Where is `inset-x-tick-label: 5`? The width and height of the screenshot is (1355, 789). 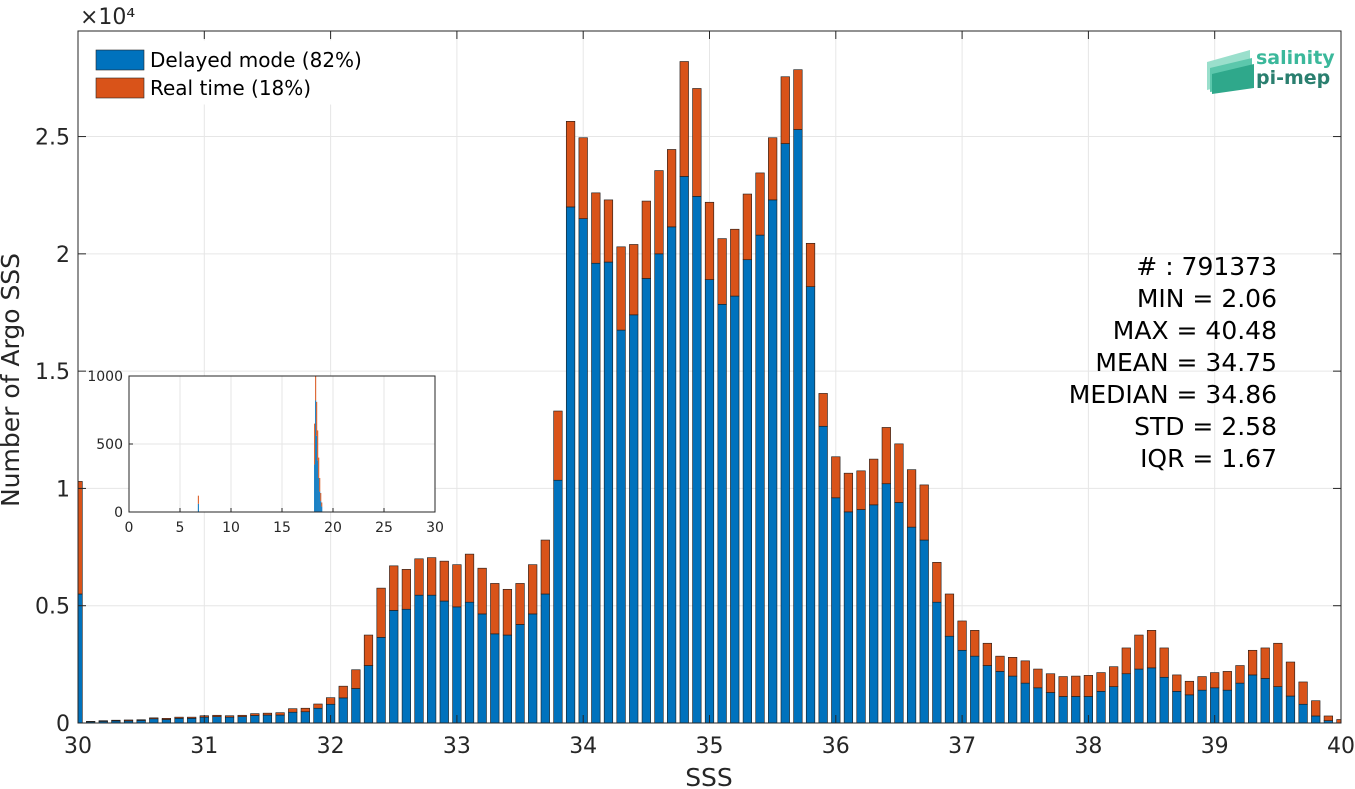 inset-x-tick-label: 5 is located at coordinates (180, 528).